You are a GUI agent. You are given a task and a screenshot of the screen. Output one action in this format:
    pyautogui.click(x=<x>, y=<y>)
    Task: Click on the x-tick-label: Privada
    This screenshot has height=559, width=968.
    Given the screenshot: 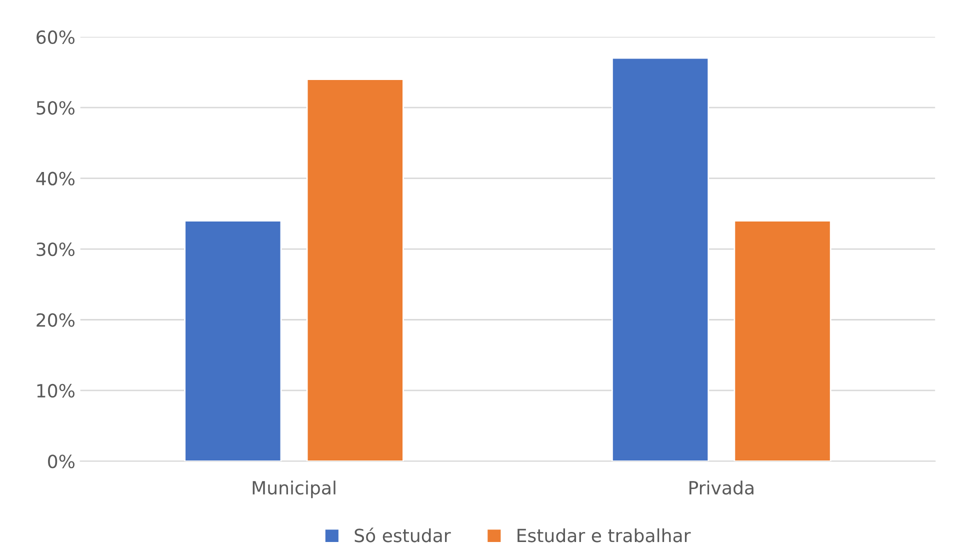 What is the action you would take?
    pyautogui.click(x=722, y=487)
    